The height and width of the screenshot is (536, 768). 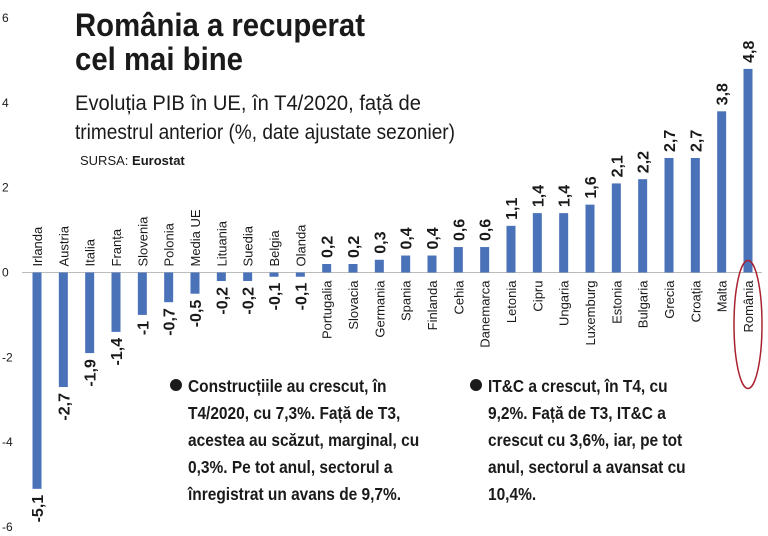 What do you see at coordinates (353, 305) in the screenshot?
I see `x-tick-label: Slovacia` at bounding box center [353, 305].